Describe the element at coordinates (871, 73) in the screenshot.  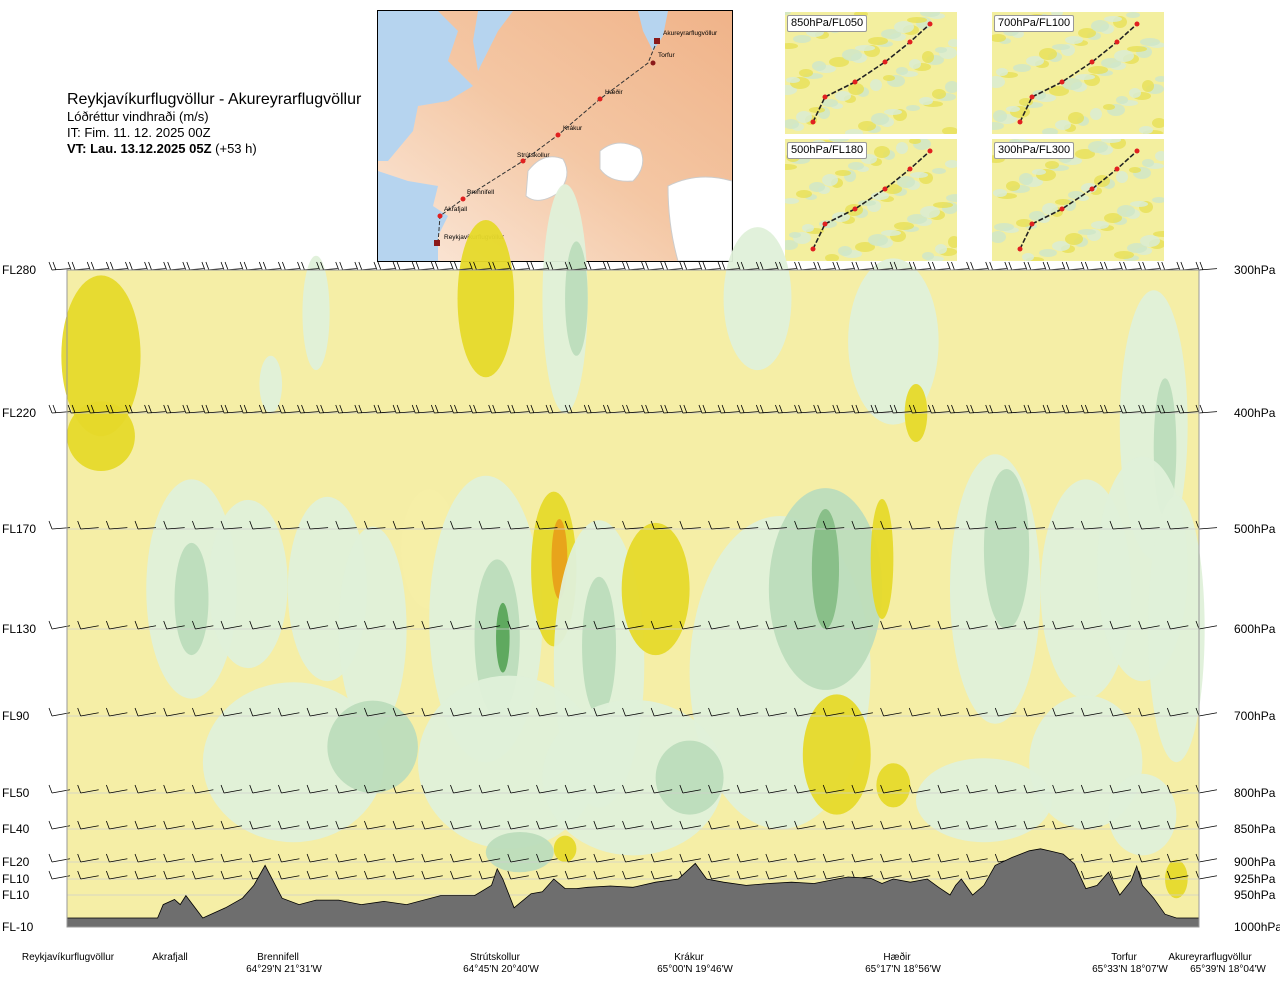
I see `mini-map-route` at that location.